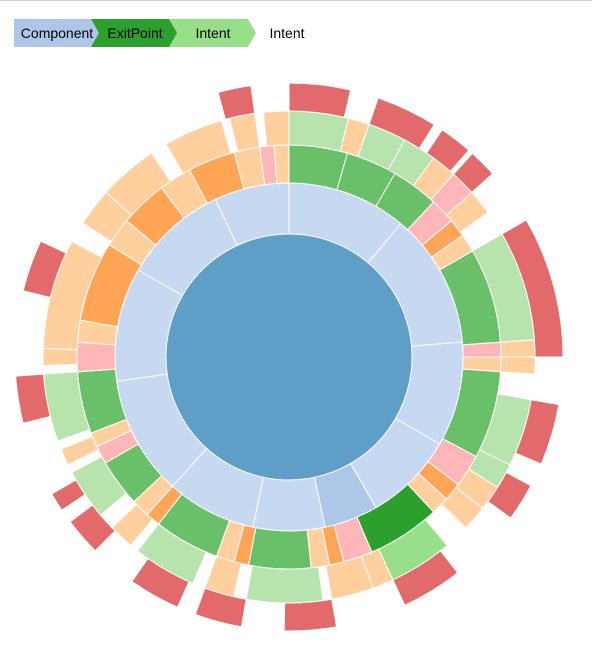  What do you see at coordinates (286, 33) in the screenshot?
I see `breadcrumb-end-label: Intent` at bounding box center [286, 33].